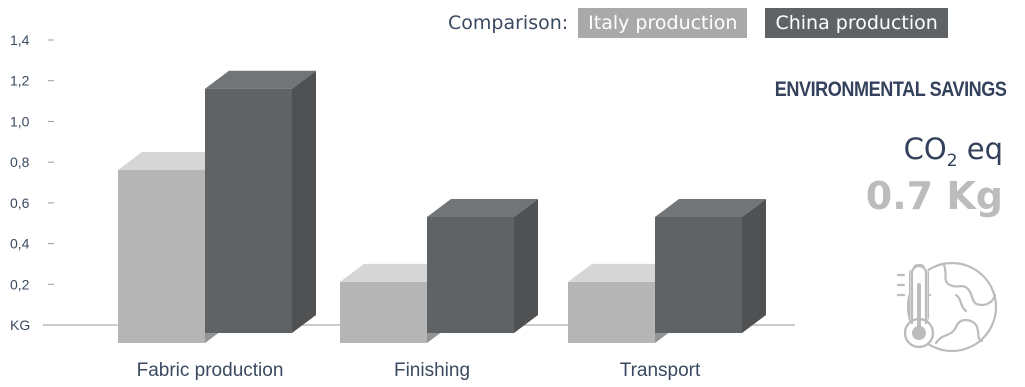 The width and height of the screenshot is (1025, 387). I want to click on legend-item-china: China production, so click(856, 23).